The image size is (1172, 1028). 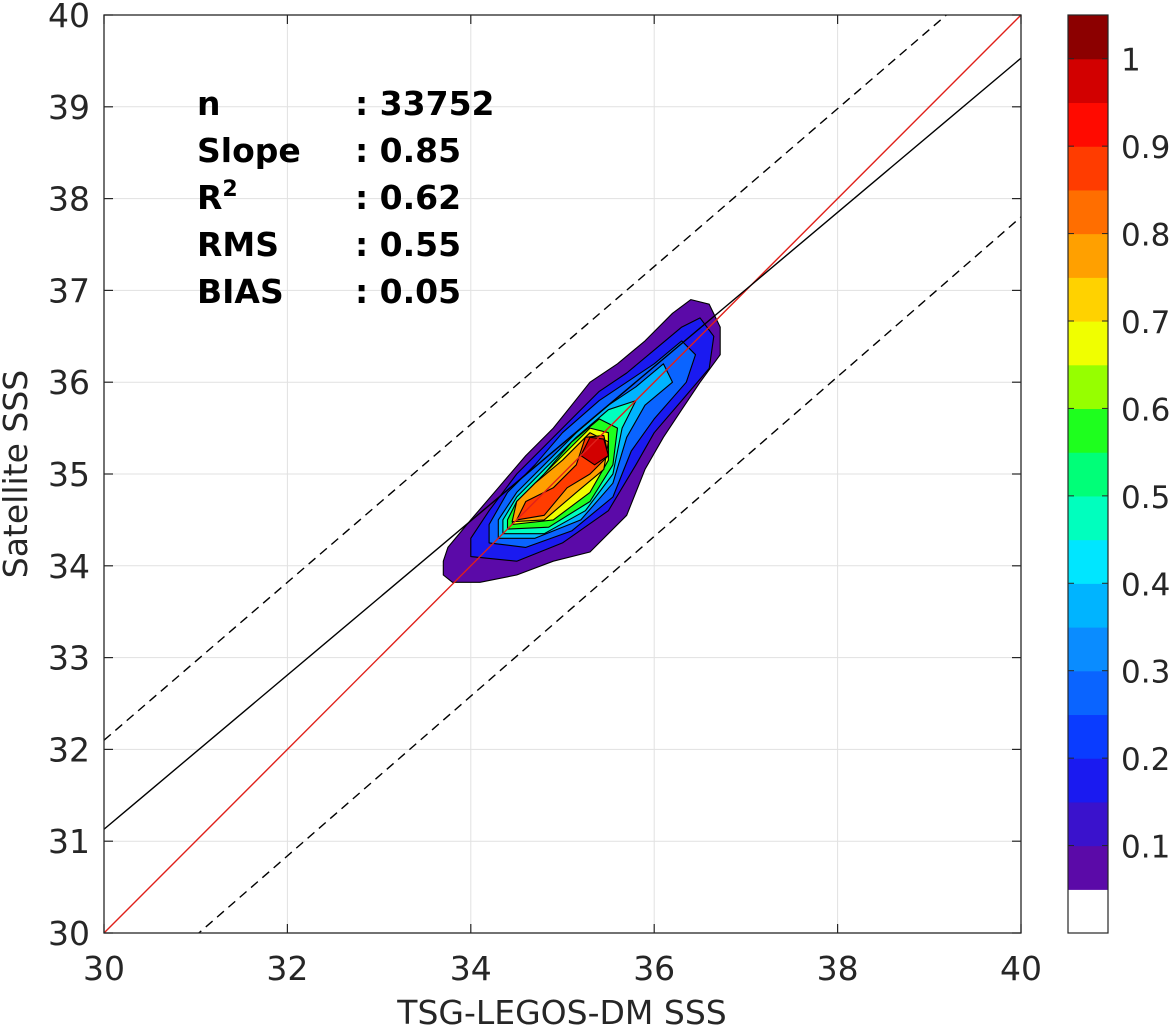 What do you see at coordinates (1145, 848) in the screenshot?
I see `colorbar-tick-label: 0.1` at bounding box center [1145, 848].